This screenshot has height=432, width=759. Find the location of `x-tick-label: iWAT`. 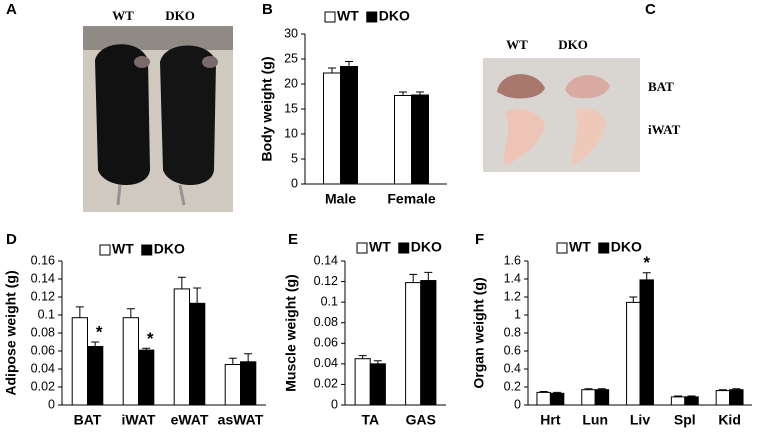

x-tick-label: iWAT is located at coordinates (139, 420).